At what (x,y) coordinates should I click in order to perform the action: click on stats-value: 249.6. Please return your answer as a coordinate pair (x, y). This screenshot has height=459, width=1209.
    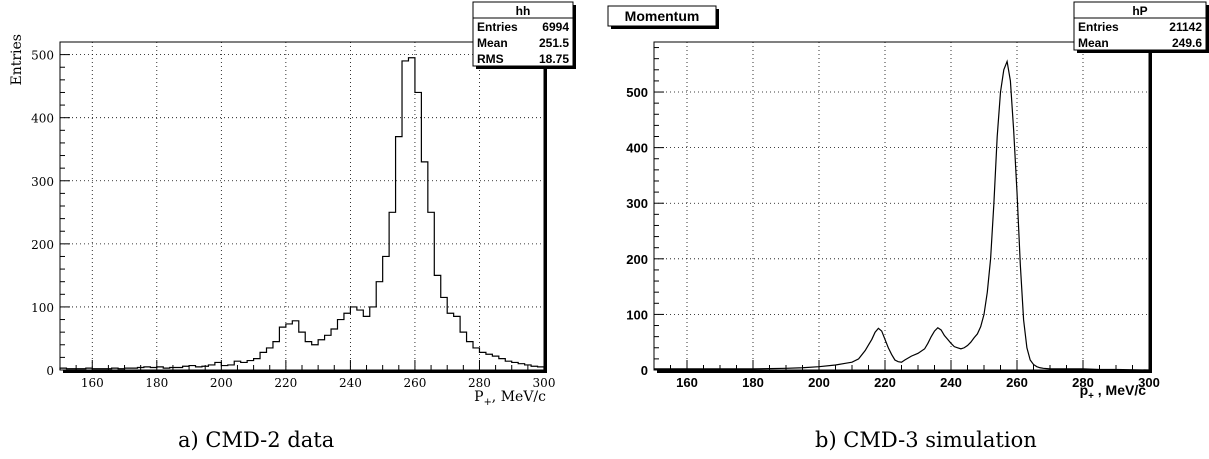
    Looking at the image, I should click on (1187, 43).